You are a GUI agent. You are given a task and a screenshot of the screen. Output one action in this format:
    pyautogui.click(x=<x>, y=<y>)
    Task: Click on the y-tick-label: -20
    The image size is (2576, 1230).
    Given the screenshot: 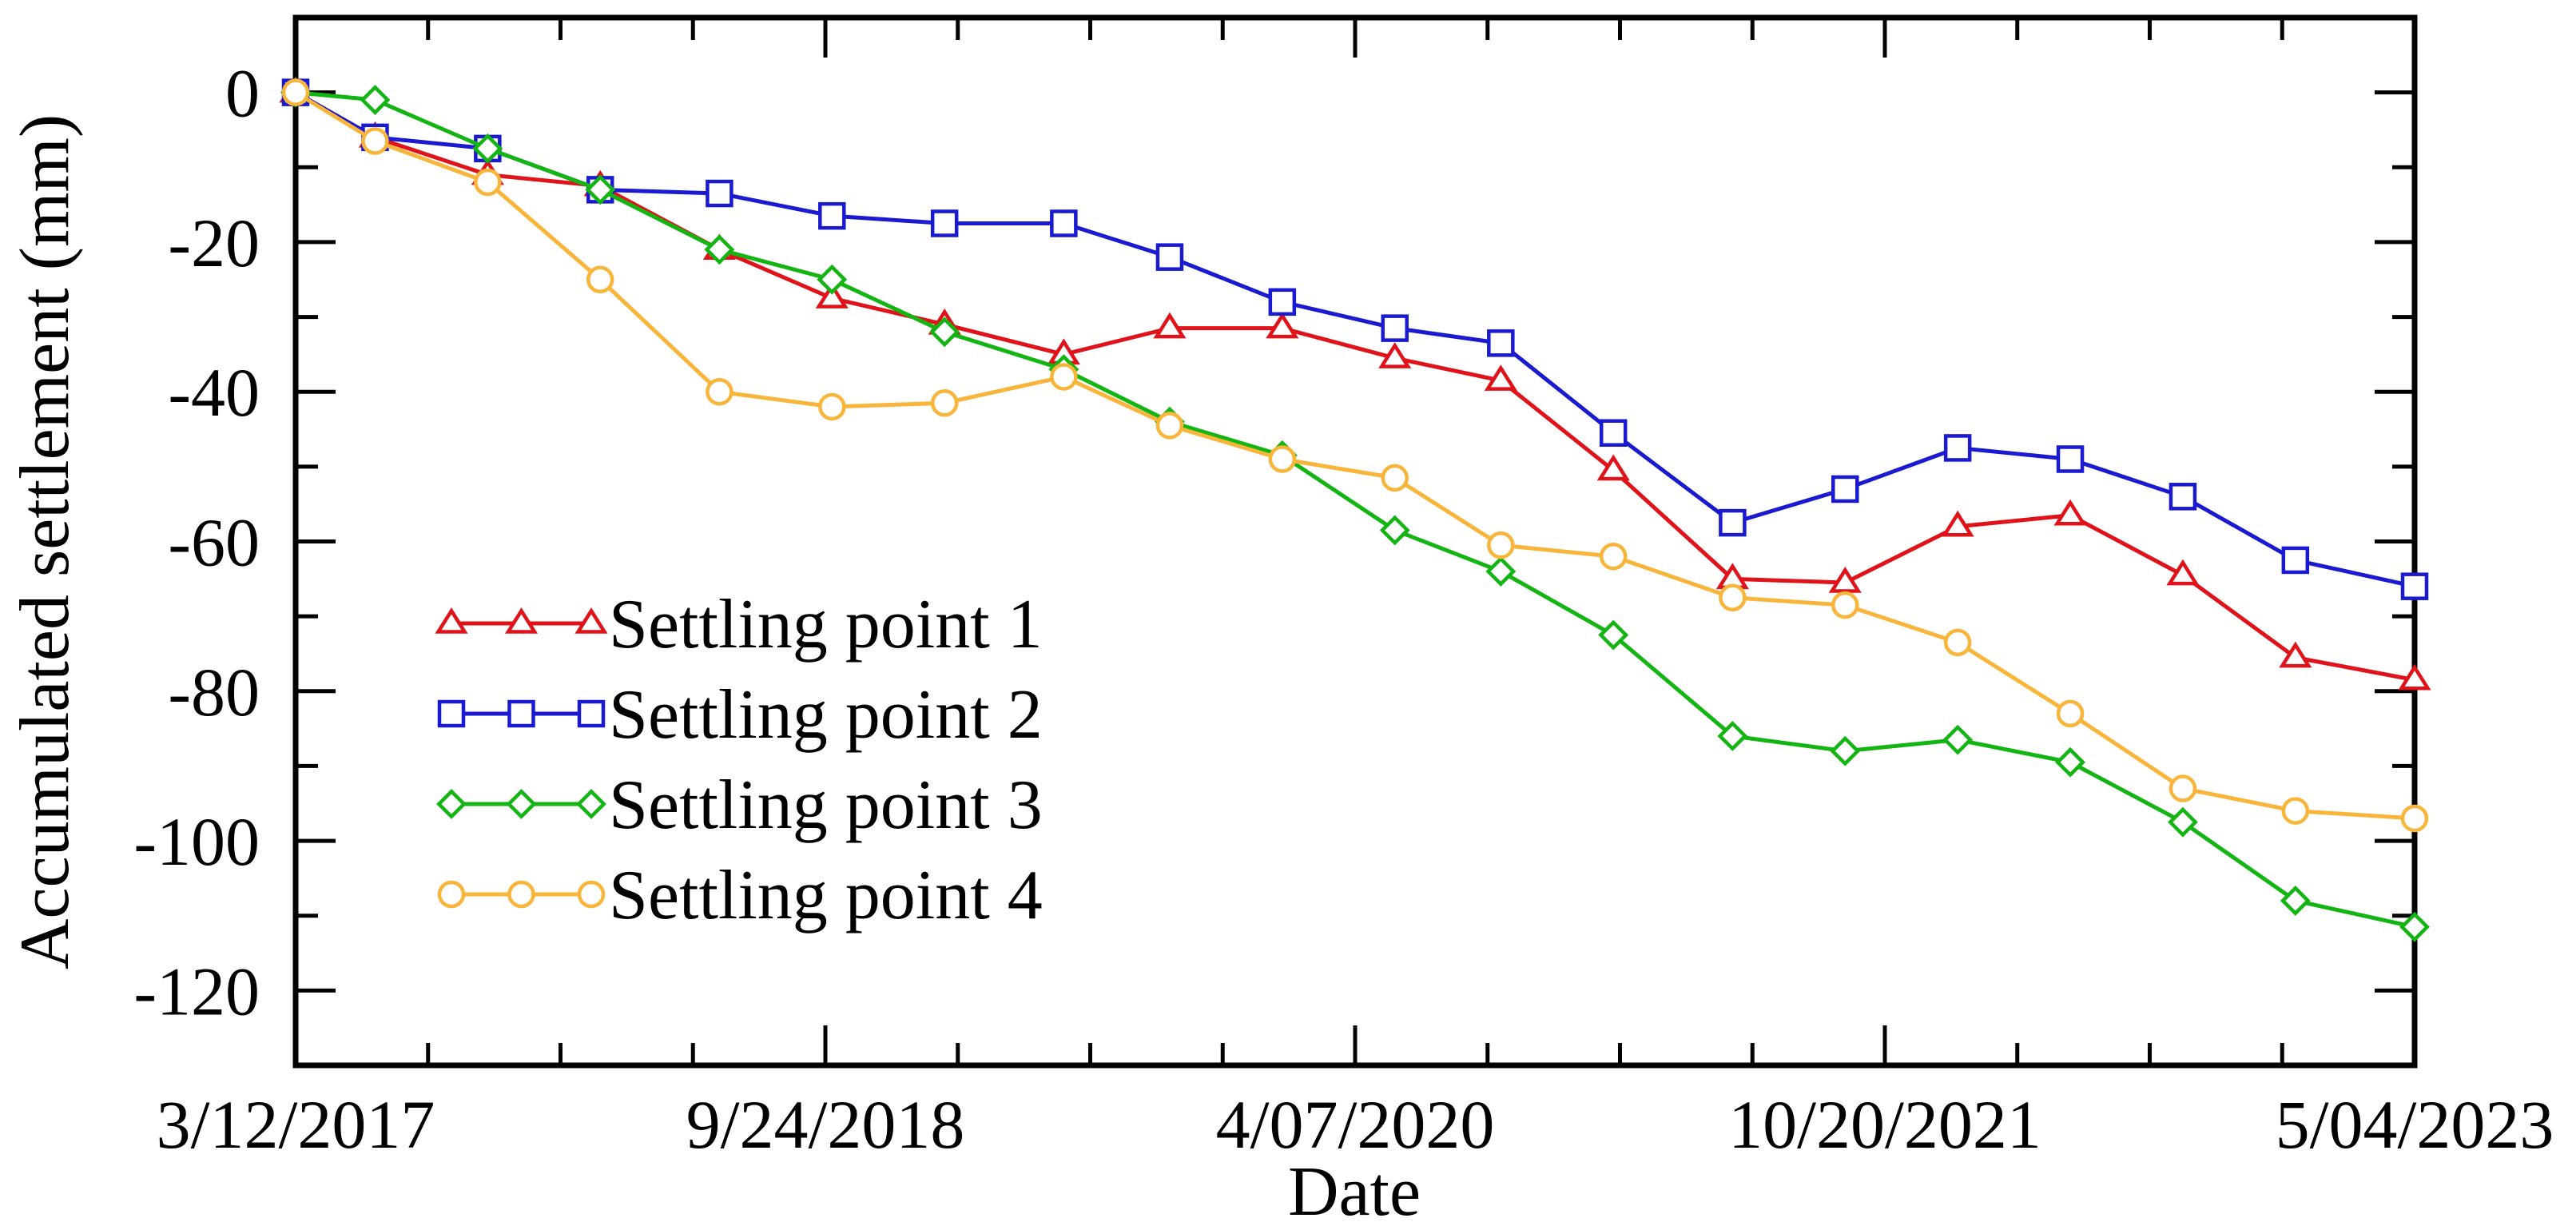 What is the action you would take?
    pyautogui.click(x=214, y=243)
    